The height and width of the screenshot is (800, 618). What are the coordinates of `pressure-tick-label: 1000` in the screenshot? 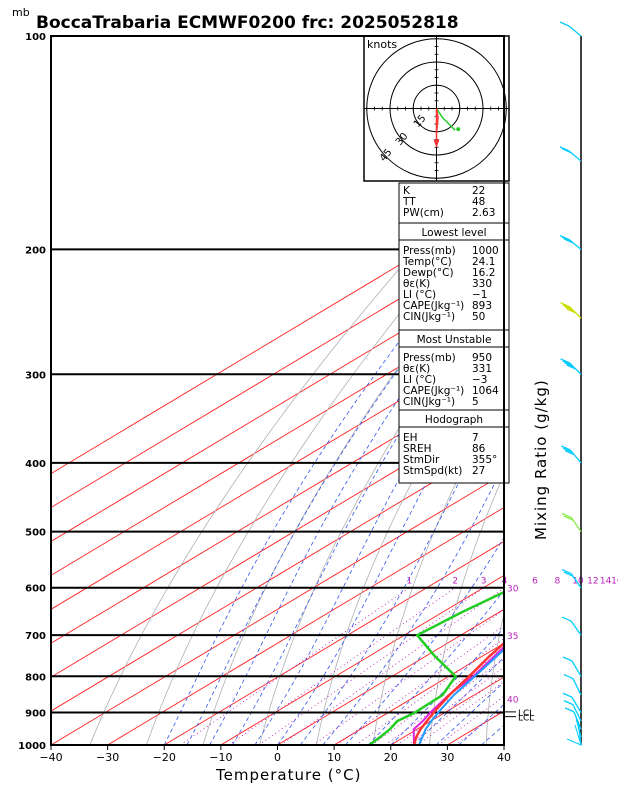 It's located at (32, 746).